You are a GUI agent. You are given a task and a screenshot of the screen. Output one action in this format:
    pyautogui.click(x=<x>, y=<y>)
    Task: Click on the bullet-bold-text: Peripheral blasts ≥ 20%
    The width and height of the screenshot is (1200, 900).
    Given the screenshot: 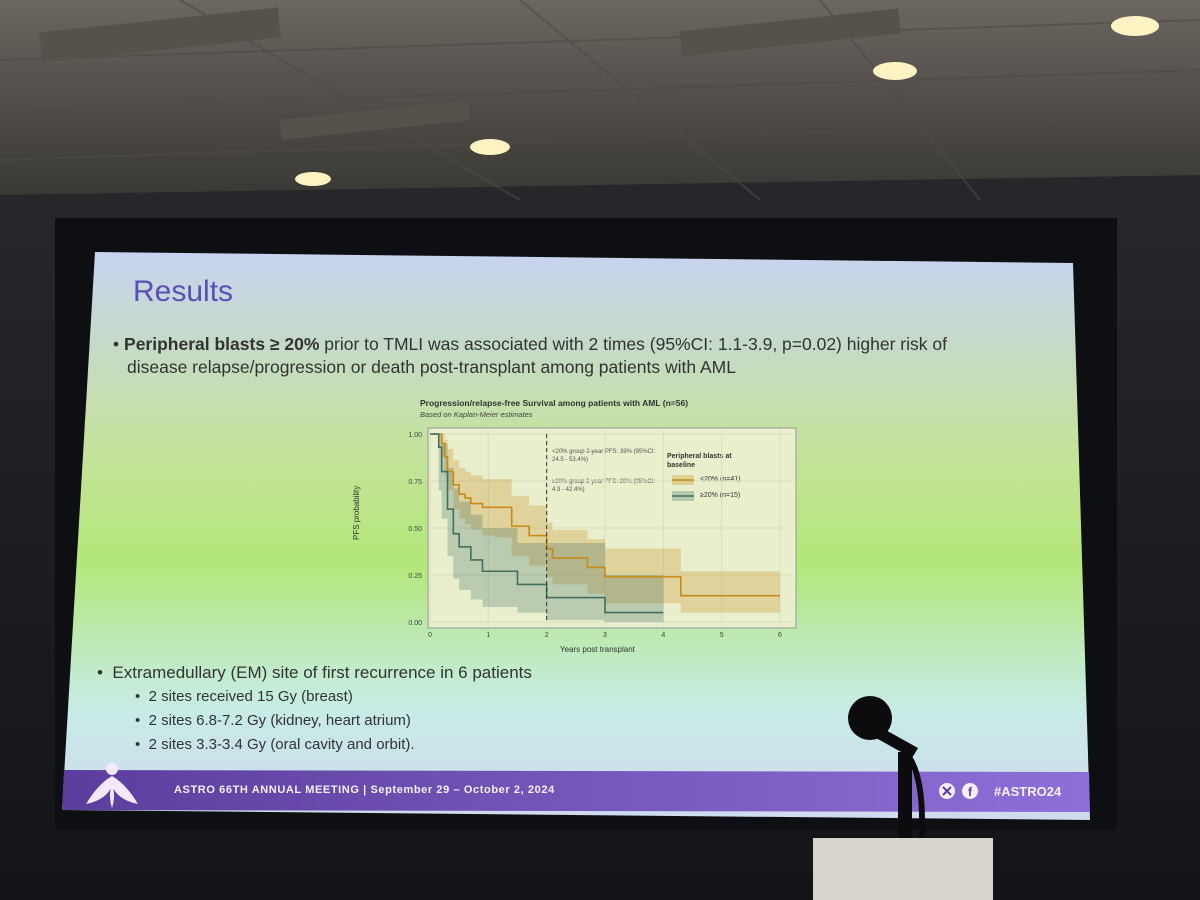 What is the action you would take?
    pyautogui.click(x=222, y=344)
    